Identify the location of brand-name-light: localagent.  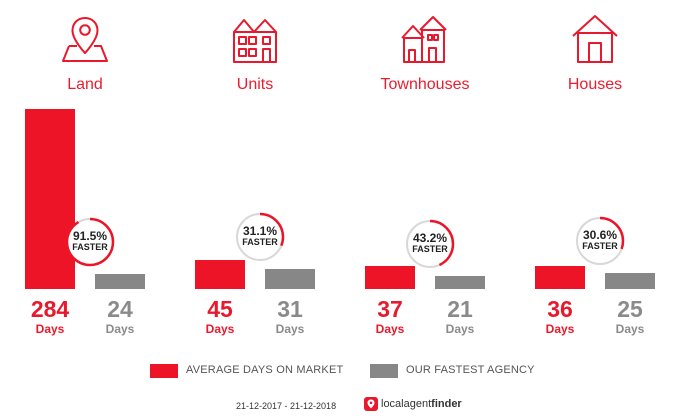
(406, 404).